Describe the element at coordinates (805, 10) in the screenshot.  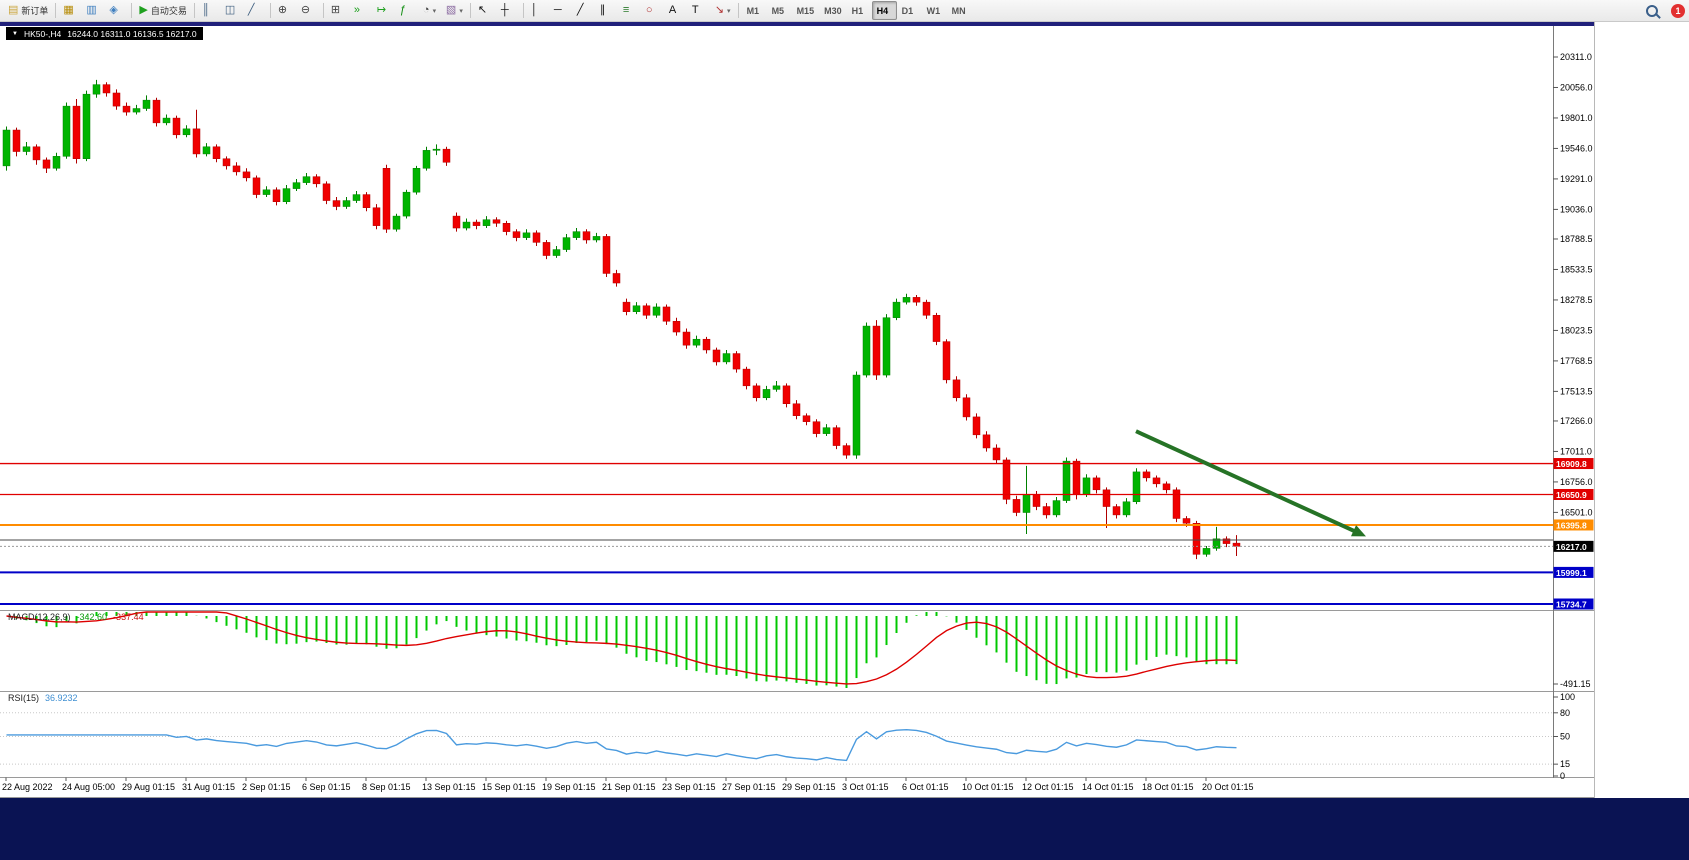
I see `timeframe-m15: M15` at that location.